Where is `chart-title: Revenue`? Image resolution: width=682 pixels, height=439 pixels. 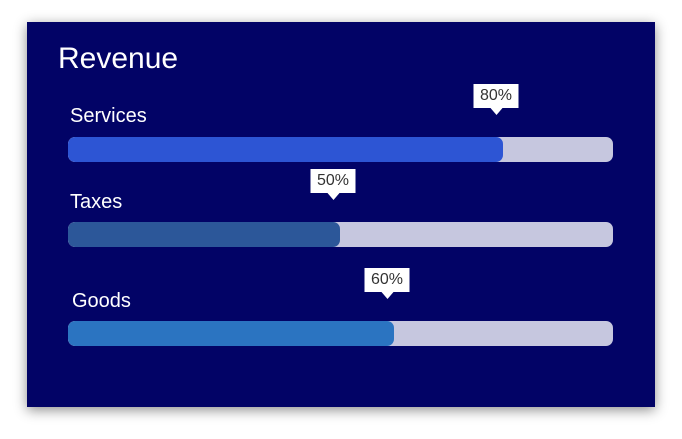 chart-title: Revenue is located at coordinates (118, 58).